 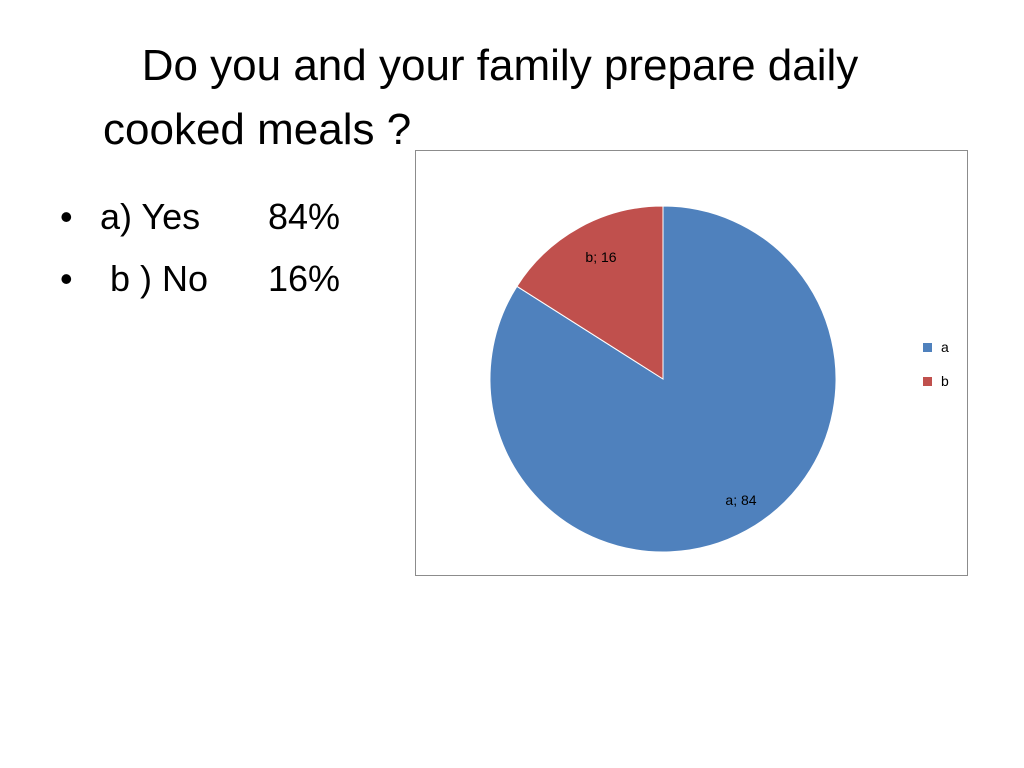 What do you see at coordinates (257, 129) in the screenshot?
I see `slide-title-line-2: cooked meals ?` at bounding box center [257, 129].